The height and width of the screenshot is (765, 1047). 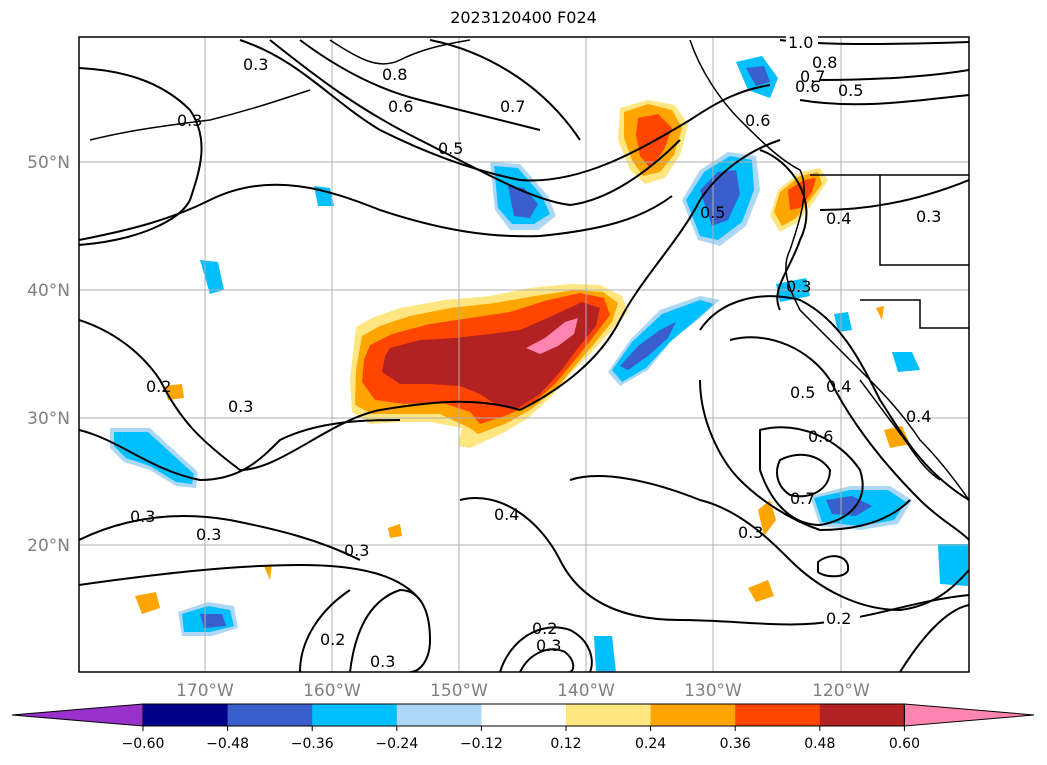 What do you see at coordinates (735, 744) in the screenshot?
I see `colorbar-tick-label: 0.36` at bounding box center [735, 744].